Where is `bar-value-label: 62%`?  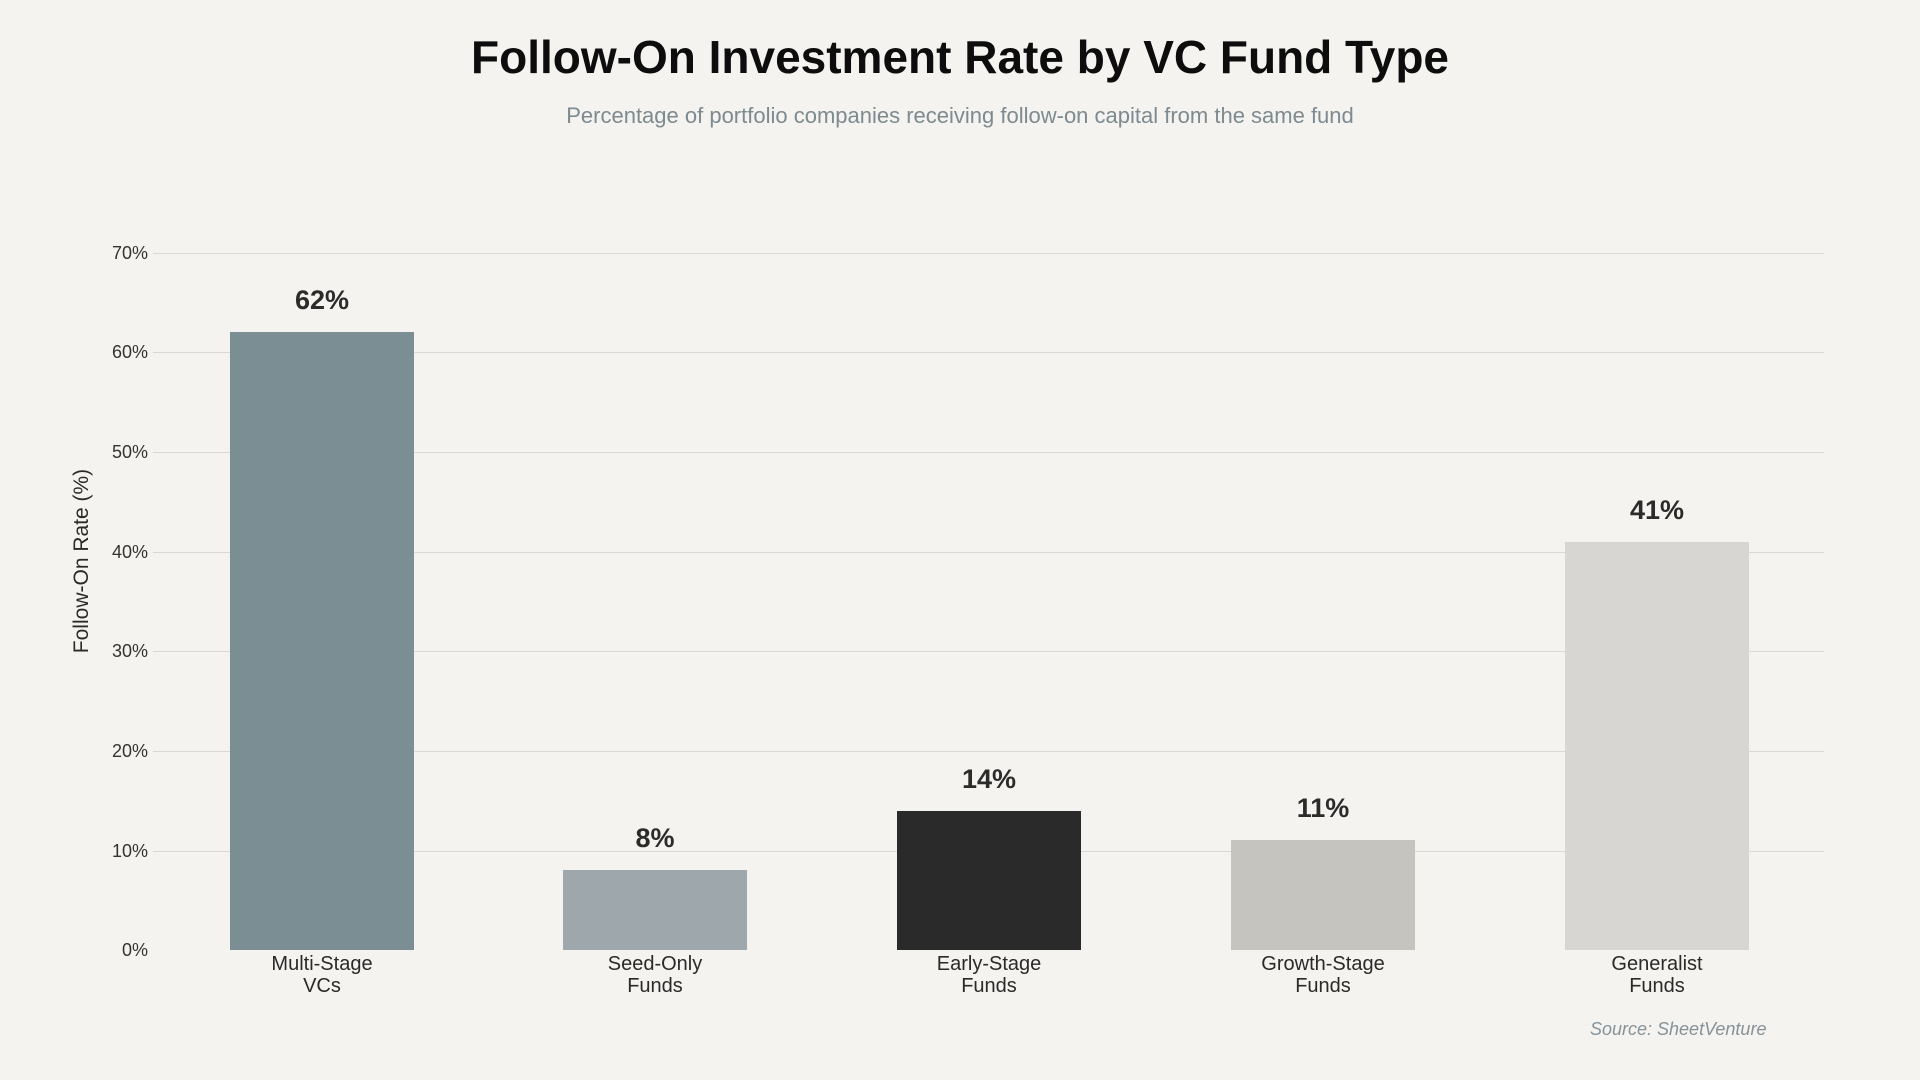 bar-value-label: 62% is located at coordinates (322, 300).